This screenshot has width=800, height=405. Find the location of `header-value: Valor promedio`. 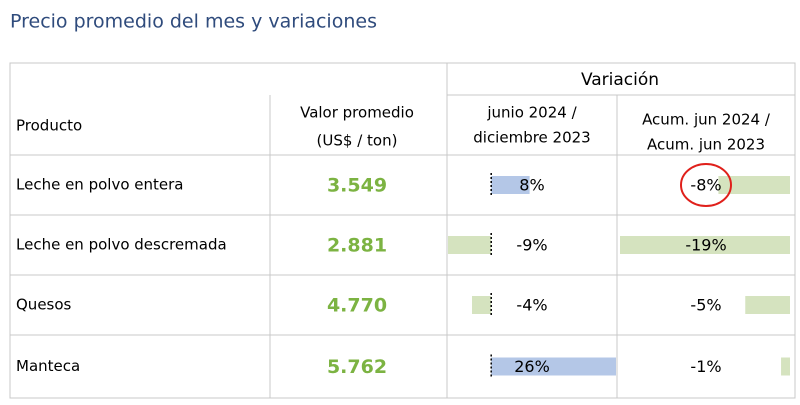

header-value: Valor promedio is located at coordinates (357, 113).